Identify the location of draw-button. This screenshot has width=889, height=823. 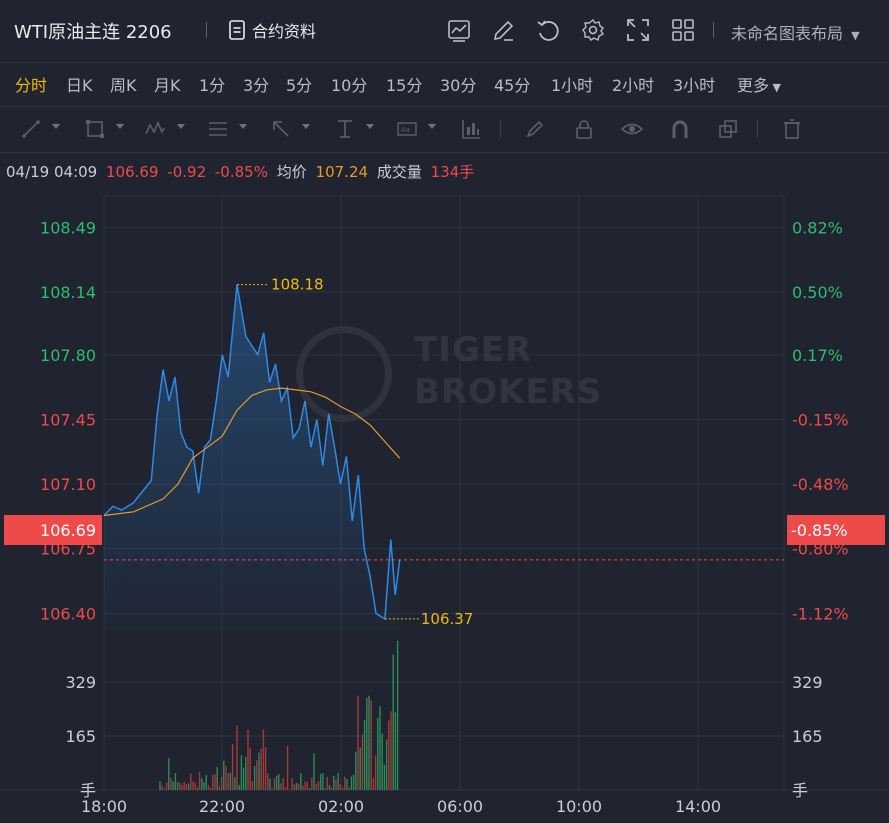
(504, 30).